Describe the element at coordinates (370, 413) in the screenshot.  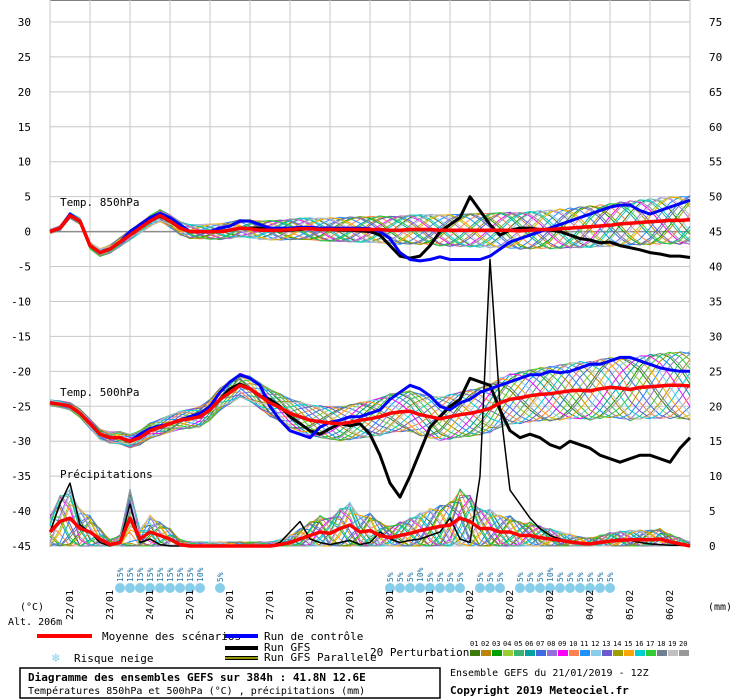
I see `mean-t500-line` at that location.